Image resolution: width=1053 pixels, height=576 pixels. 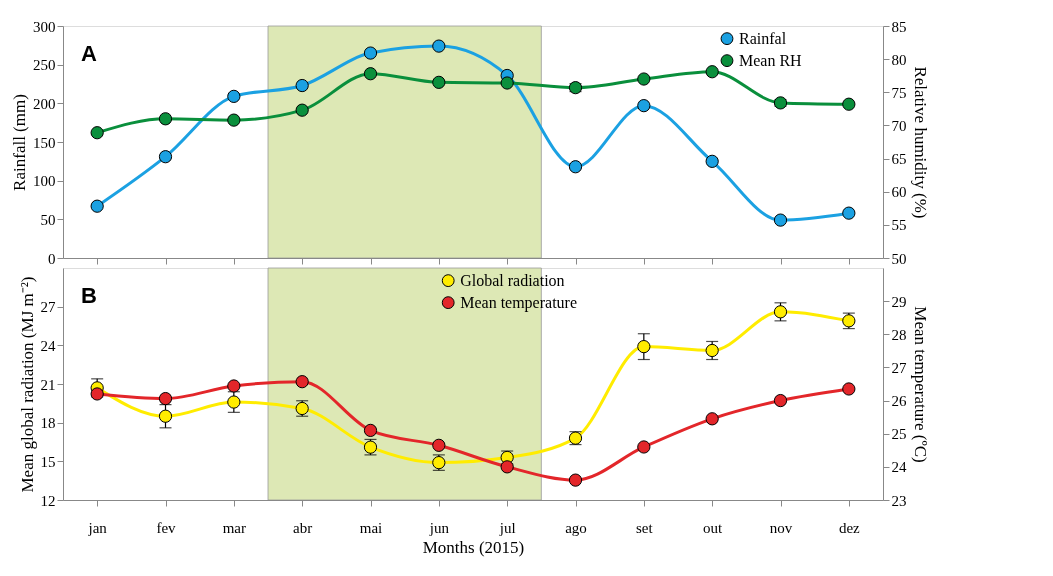 What do you see at coordinates (763, 38) in the screenshot?
I see `legend-label: Rainfal` at bounding box center [763, 38].